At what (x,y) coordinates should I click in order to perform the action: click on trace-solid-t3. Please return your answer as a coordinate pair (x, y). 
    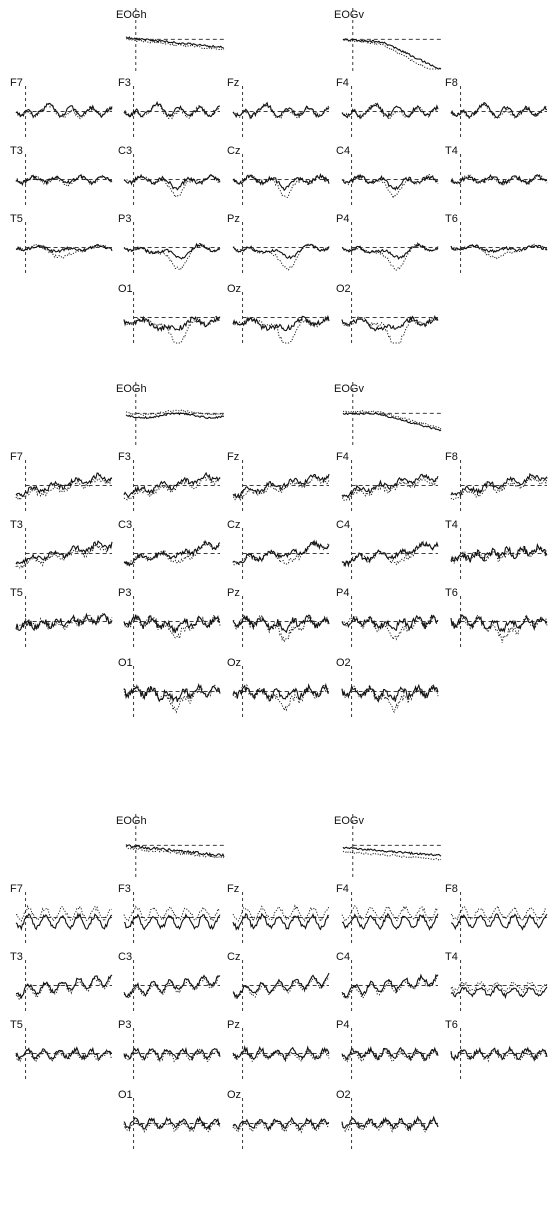
    Looking at the image, I should click on (64, 986).